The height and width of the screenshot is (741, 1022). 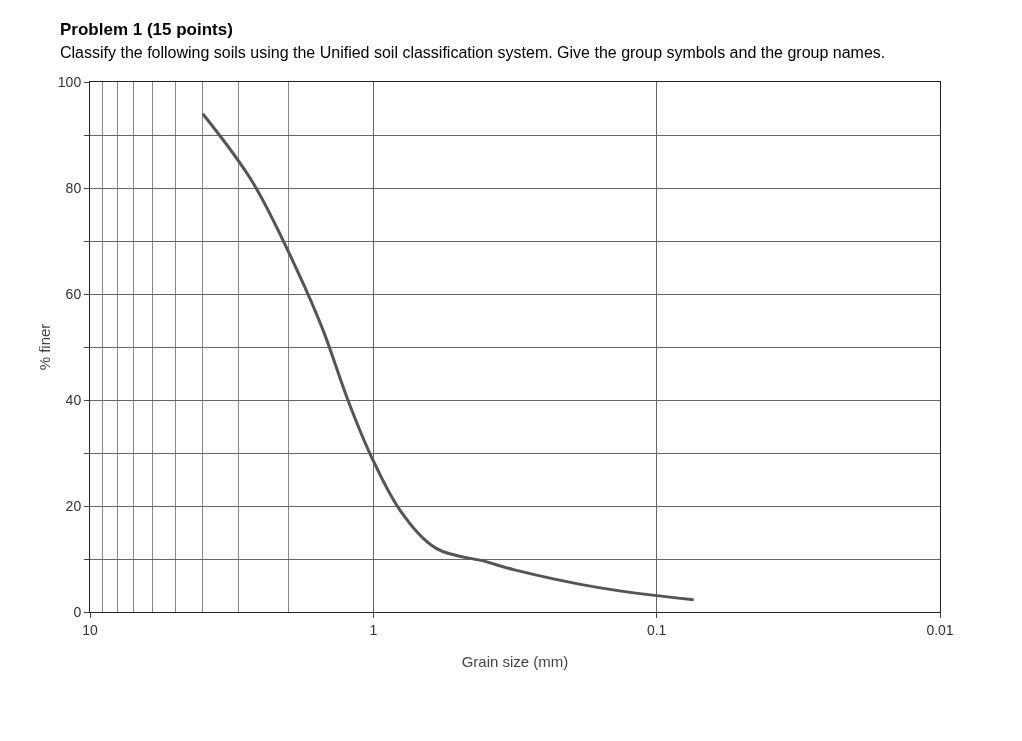 What do you see at coordinates (73, 293) in the screenshot?
I see `y-tick-label: 60` at bounding box center [73, 293].